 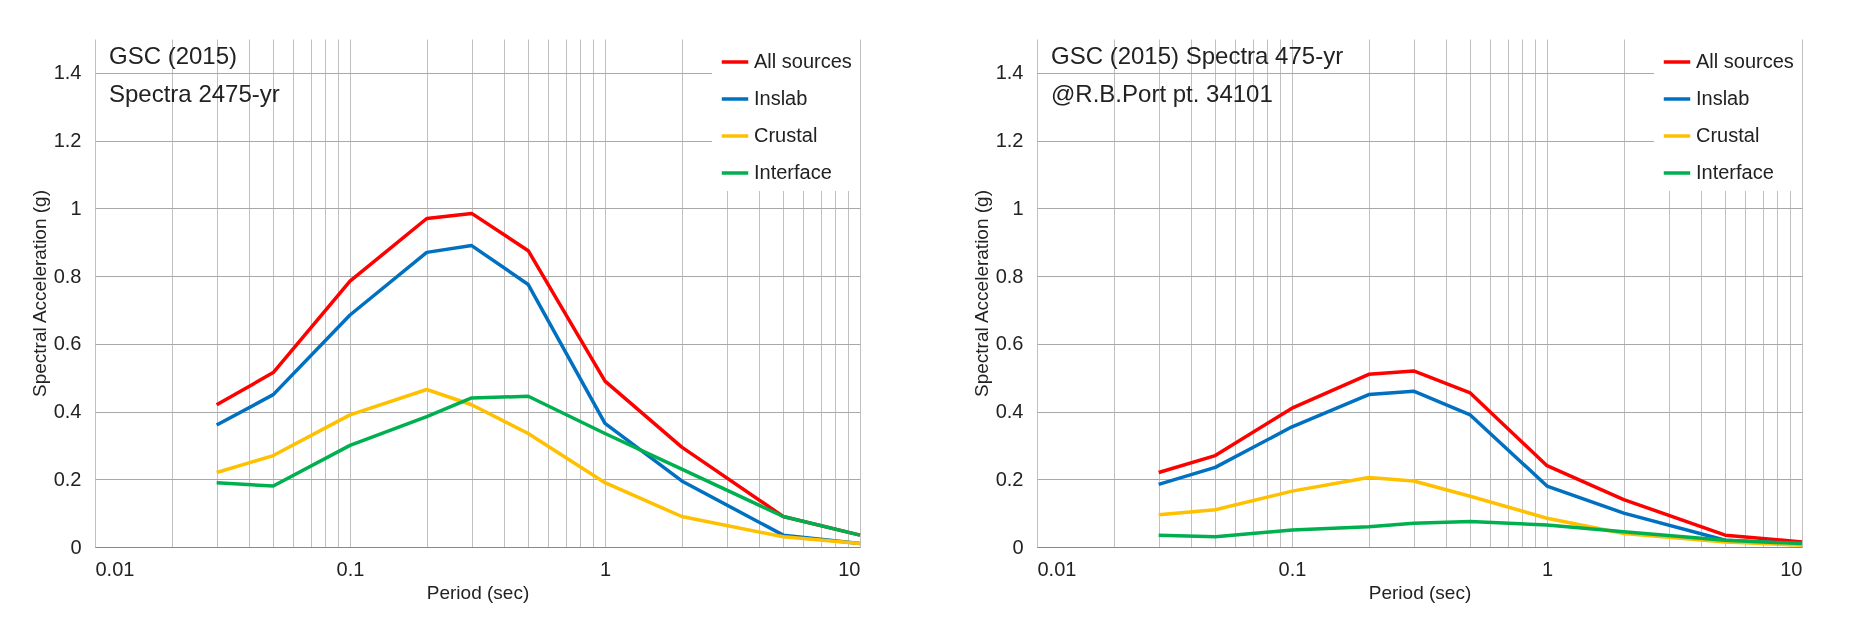 I want to click on text: GSC (2015) Spectra 475-yr @R.B.Port pt. 34101, so click(x=1197, y=74).